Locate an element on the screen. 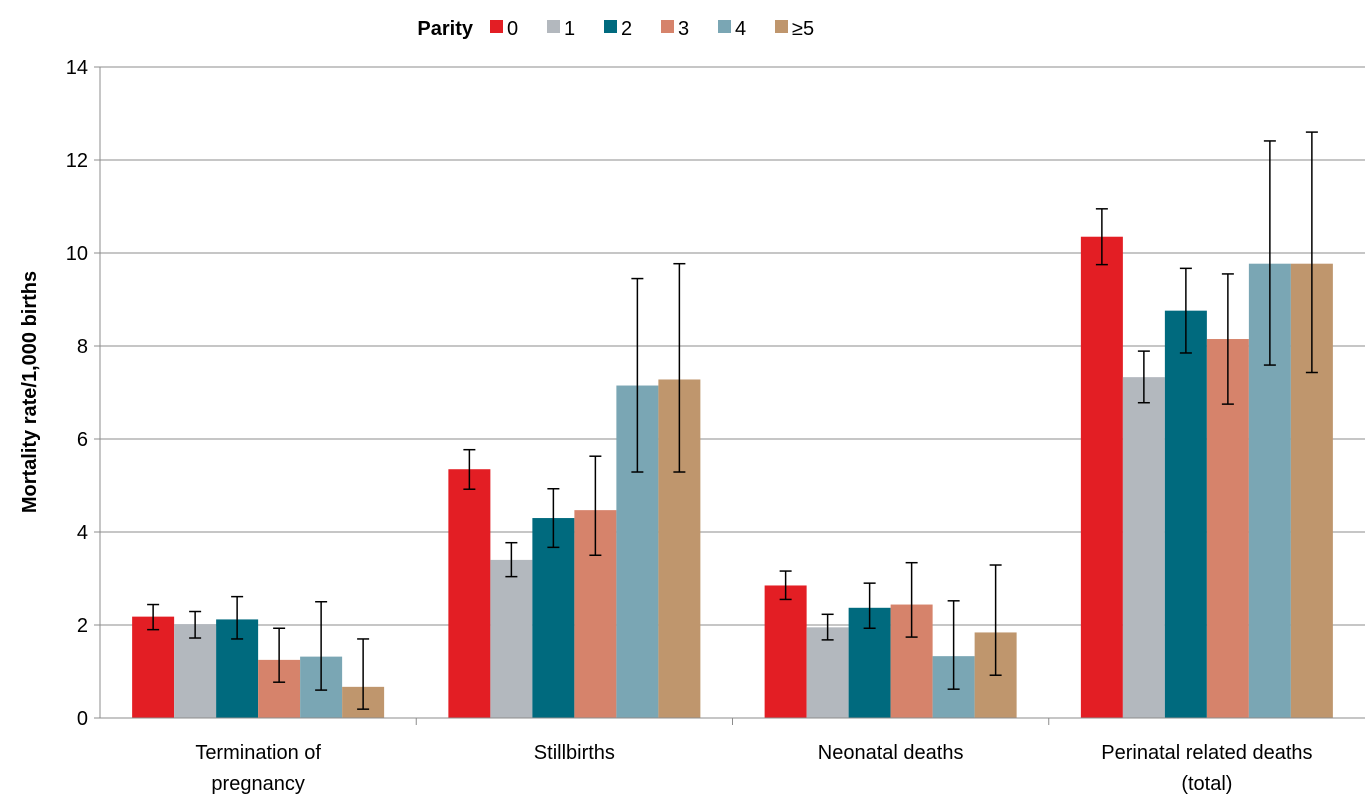 Image resolution: width=1365 pixels, height=798 pixels. y-tick-label: 12 is located at coordinates (77, 161).